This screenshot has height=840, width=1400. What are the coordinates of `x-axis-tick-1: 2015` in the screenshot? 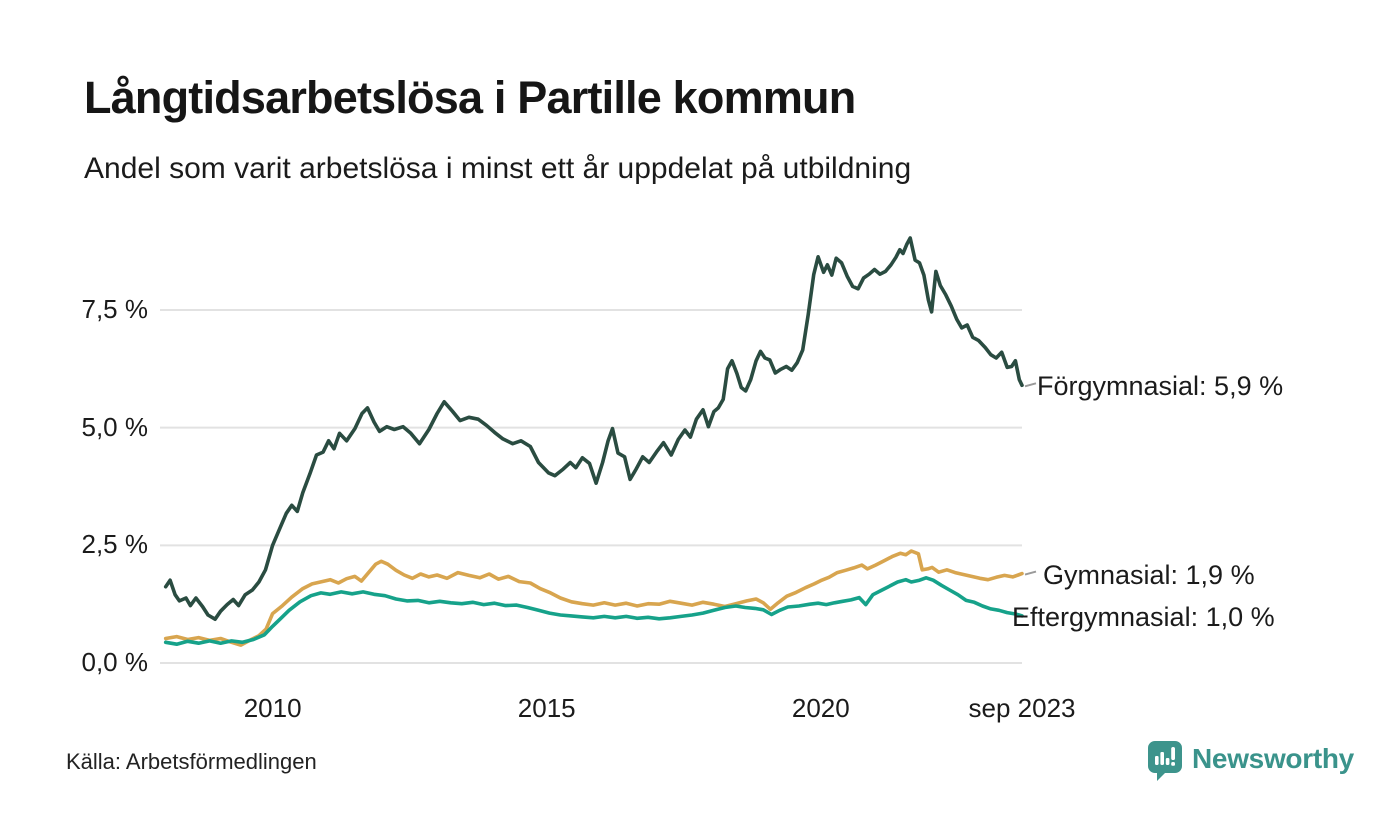 It's located at (546, 708).